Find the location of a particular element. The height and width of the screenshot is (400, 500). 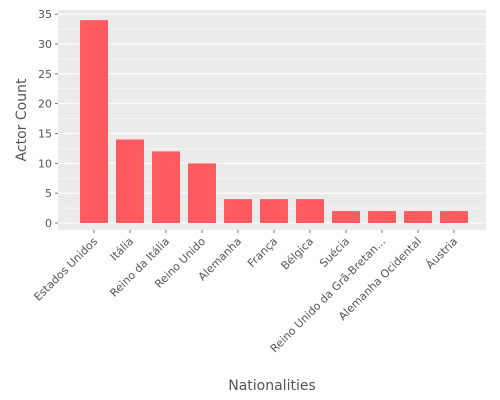

y-tick-label: 30 is located at coordinates (45, 44).